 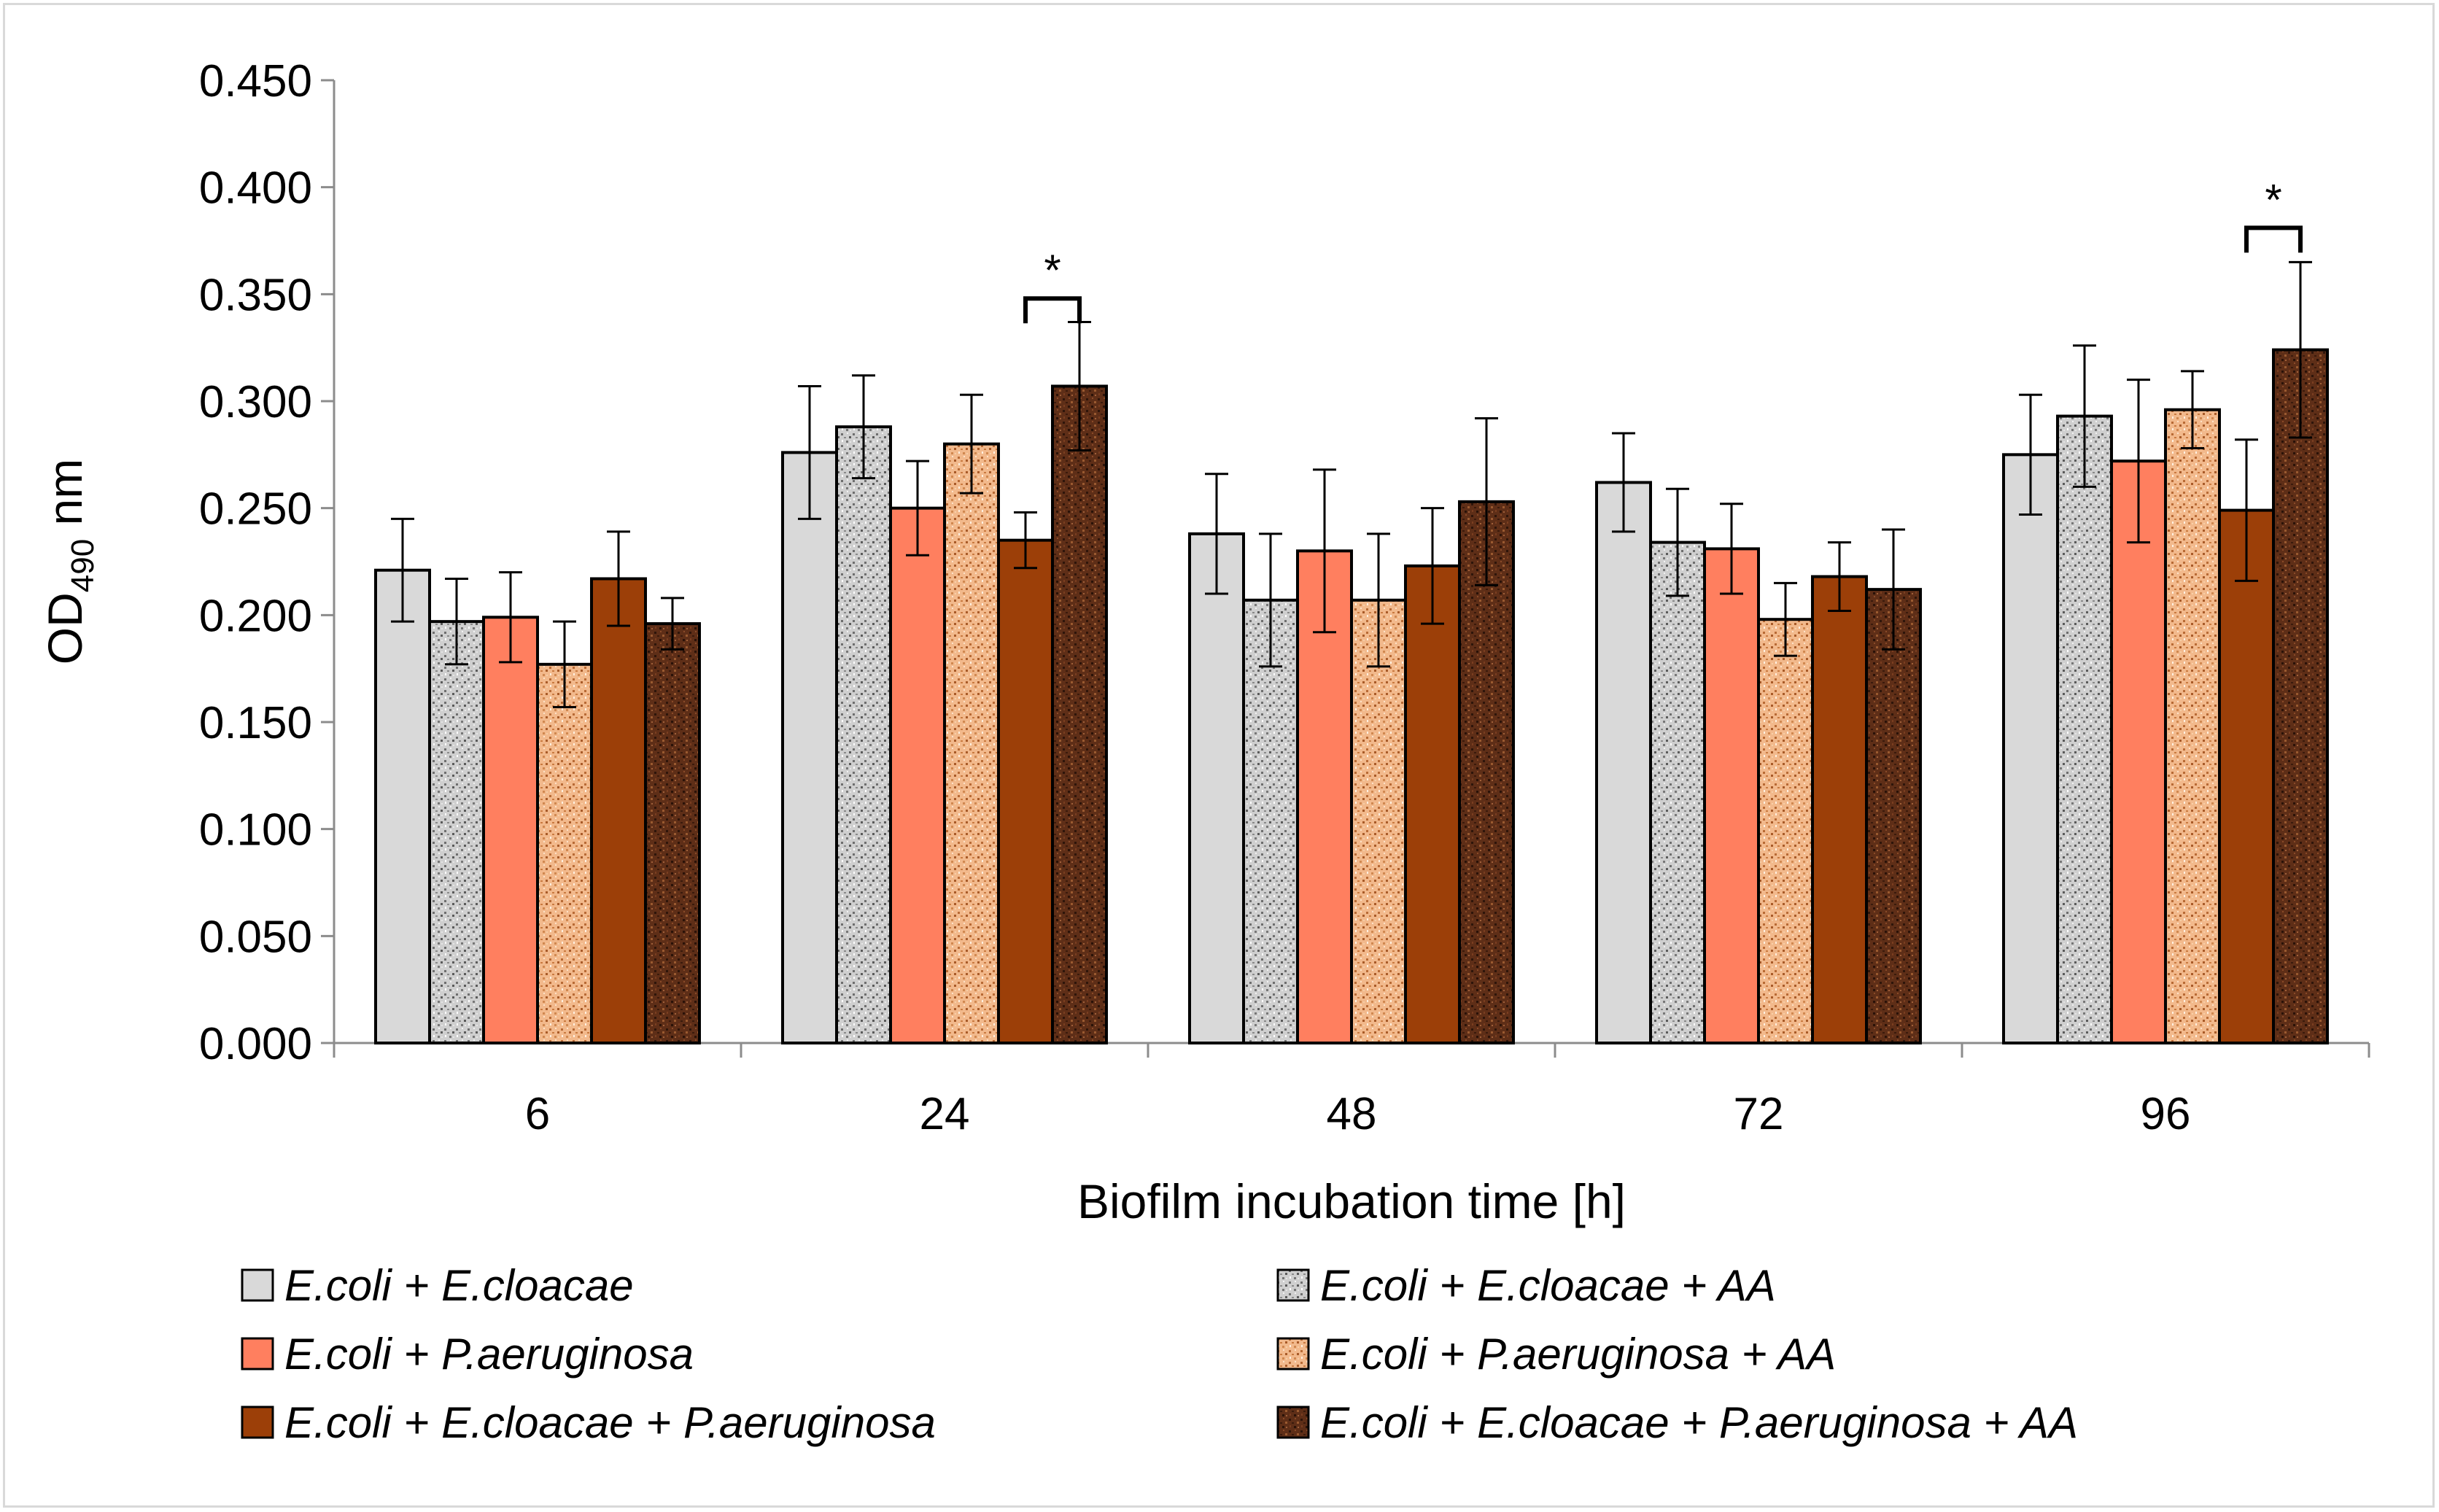 What do you see at coordinates (255, 295) in the screenshot?
I see `y-tick-label: 0.350` at bounding box center [255, 295].